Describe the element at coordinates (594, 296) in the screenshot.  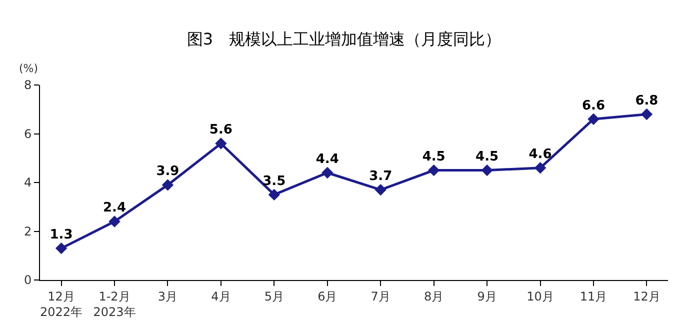
I see `x-tick-label: 11月` at that location.